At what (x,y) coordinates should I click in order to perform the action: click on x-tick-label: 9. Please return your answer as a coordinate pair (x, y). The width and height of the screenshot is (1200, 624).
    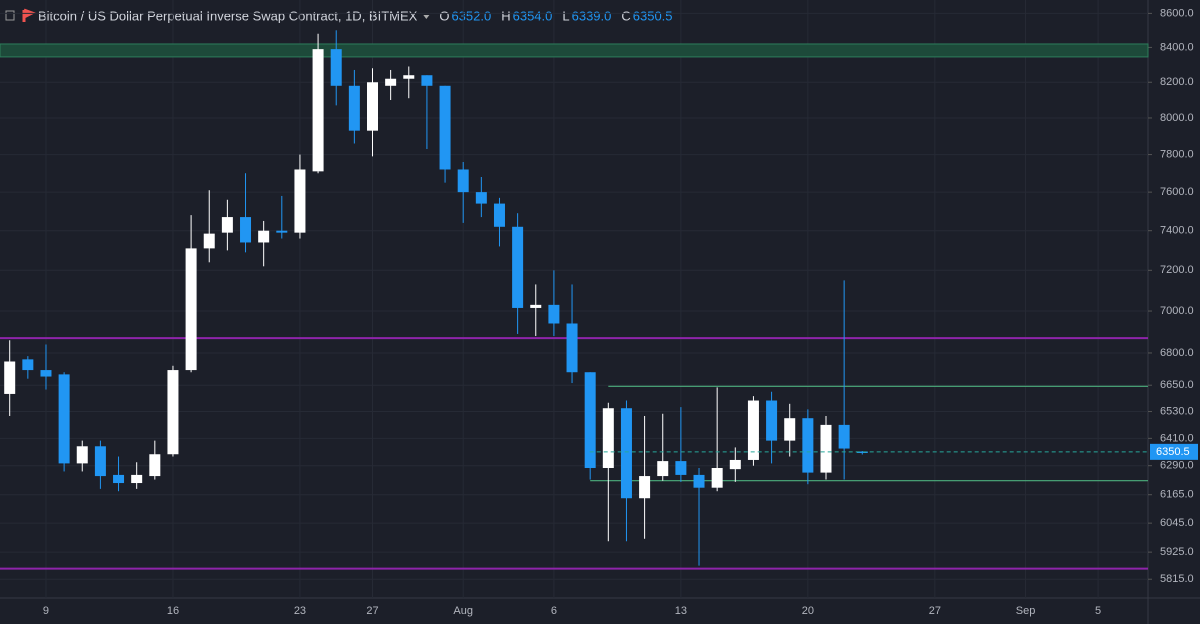
    Looking at the image, I should click on (46, 611).